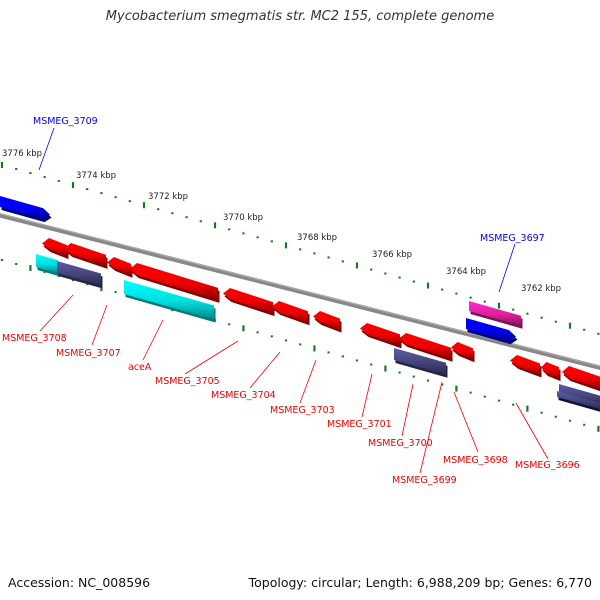 The width and height of the screenshot is (600, 600). Describe the element at coordinates (168, 197) in the screenshot. I see `scale-label: 3772 kbp` at that location.